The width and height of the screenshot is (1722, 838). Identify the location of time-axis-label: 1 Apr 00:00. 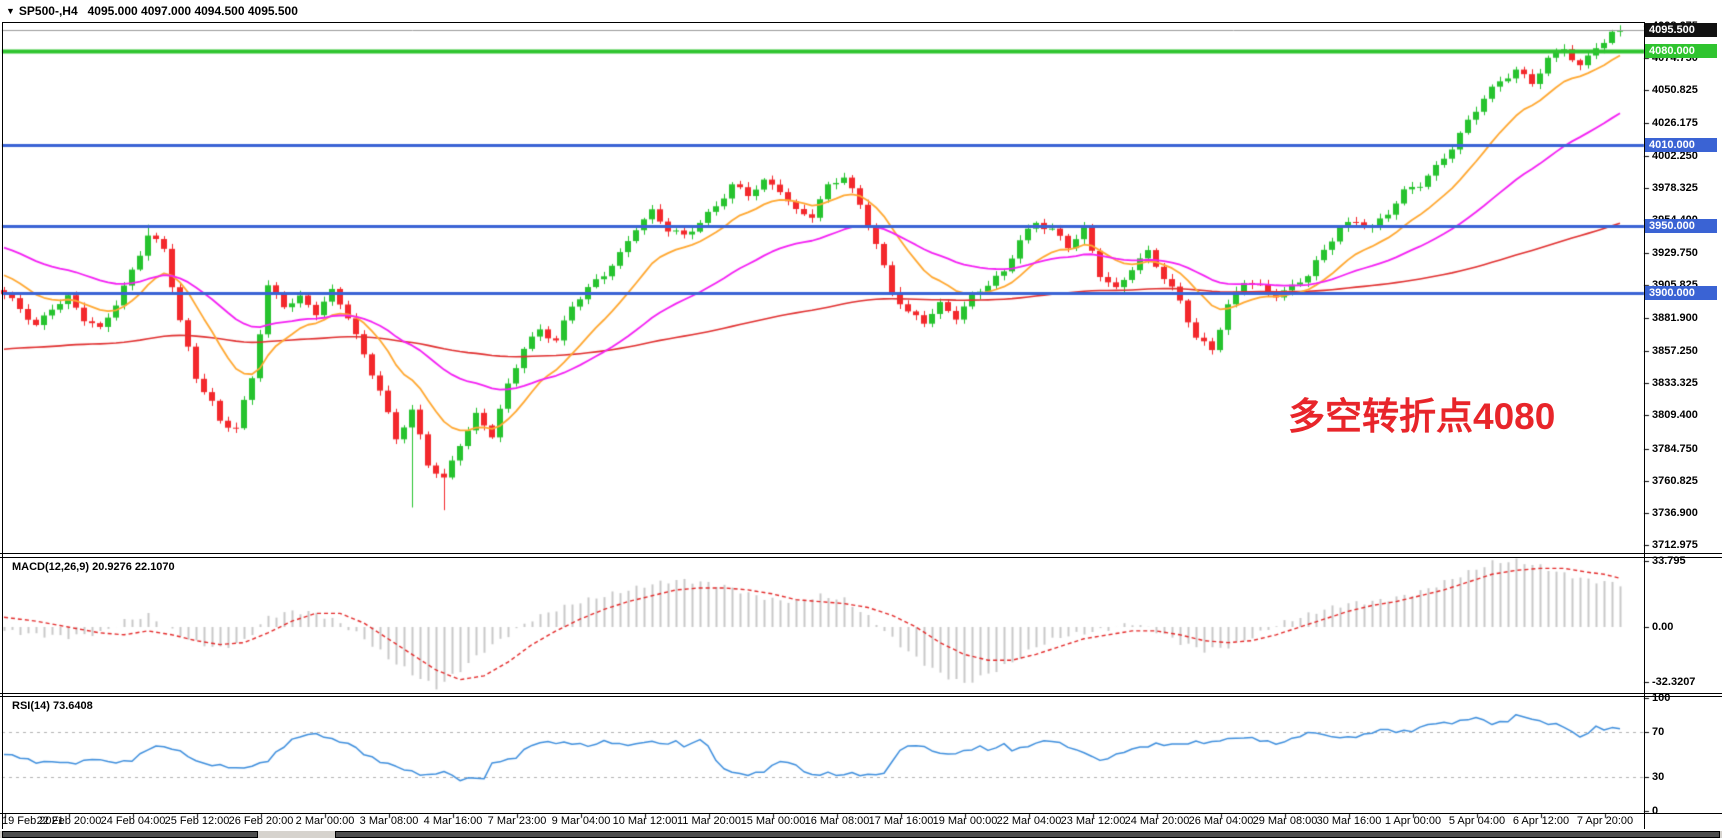
(1413, 821).